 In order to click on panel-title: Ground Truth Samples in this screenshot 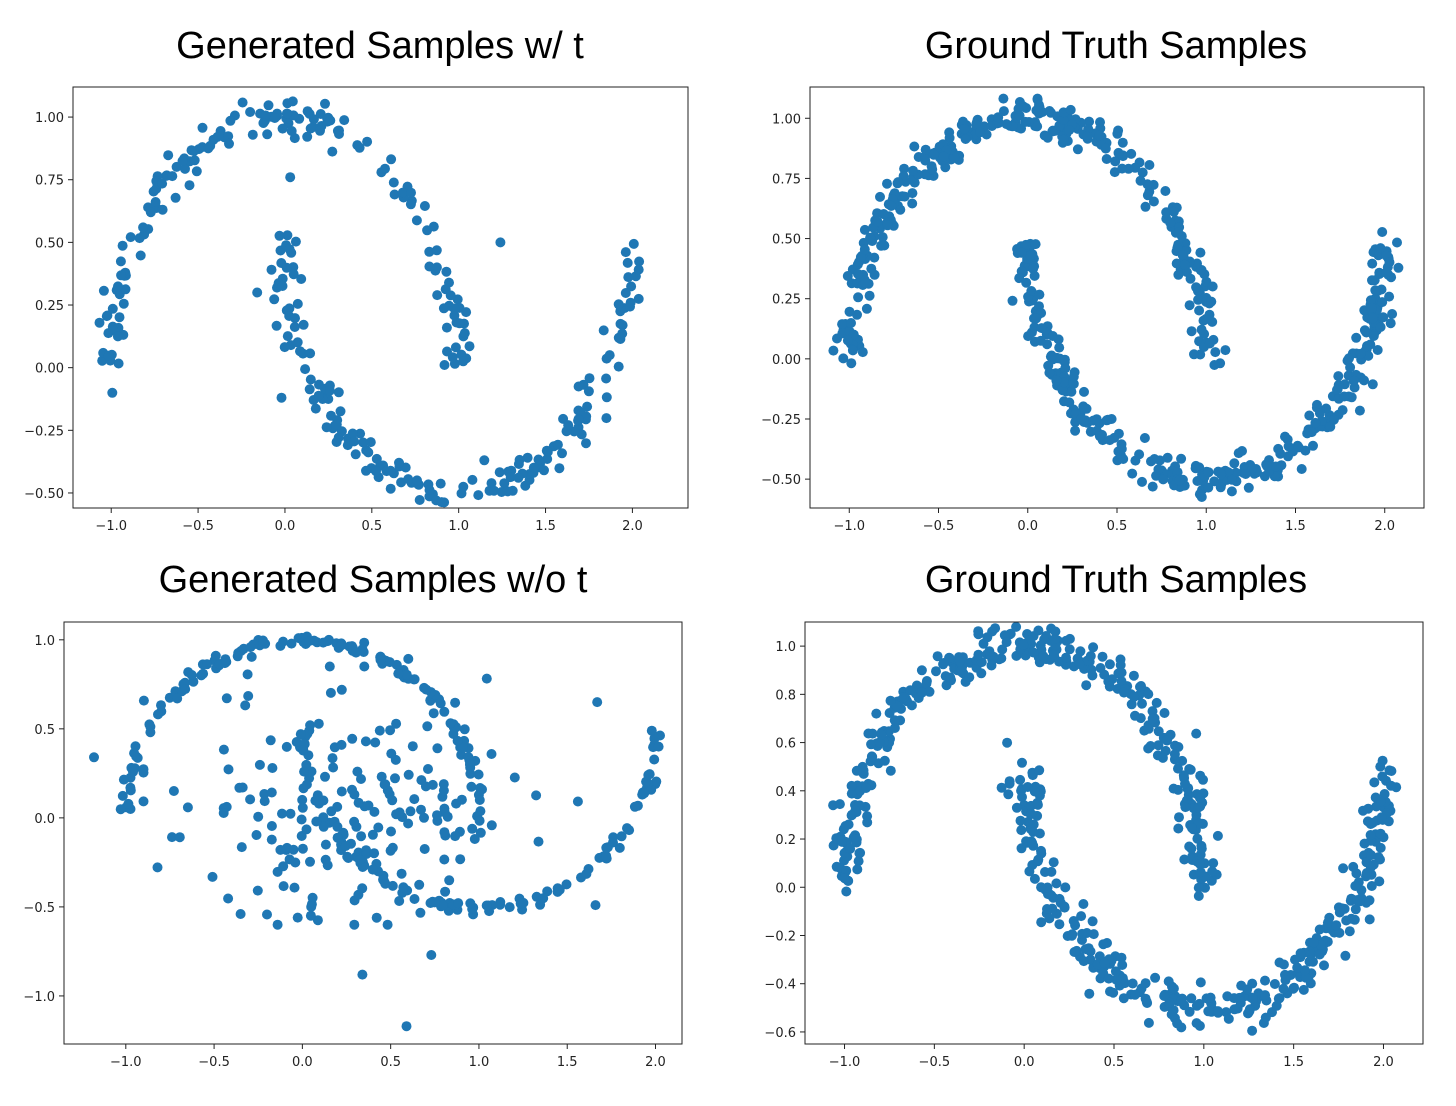, I will do `click(1116, 46)`.